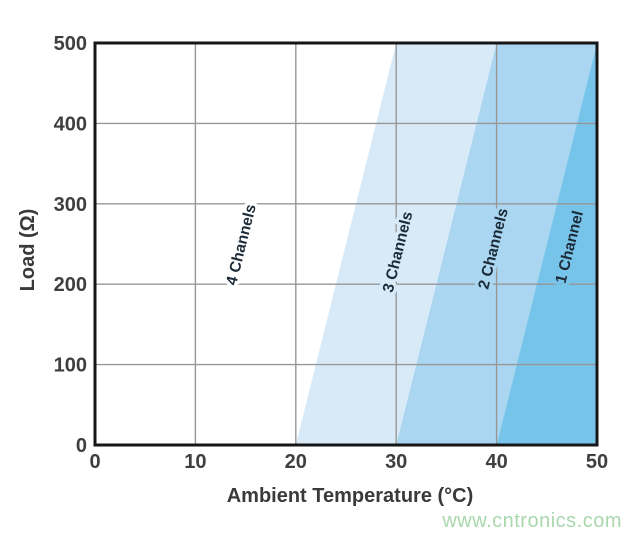  Describe the element at coordinates (70, 285) in the screenshot. I see `y-tick-label: 200` at that location.